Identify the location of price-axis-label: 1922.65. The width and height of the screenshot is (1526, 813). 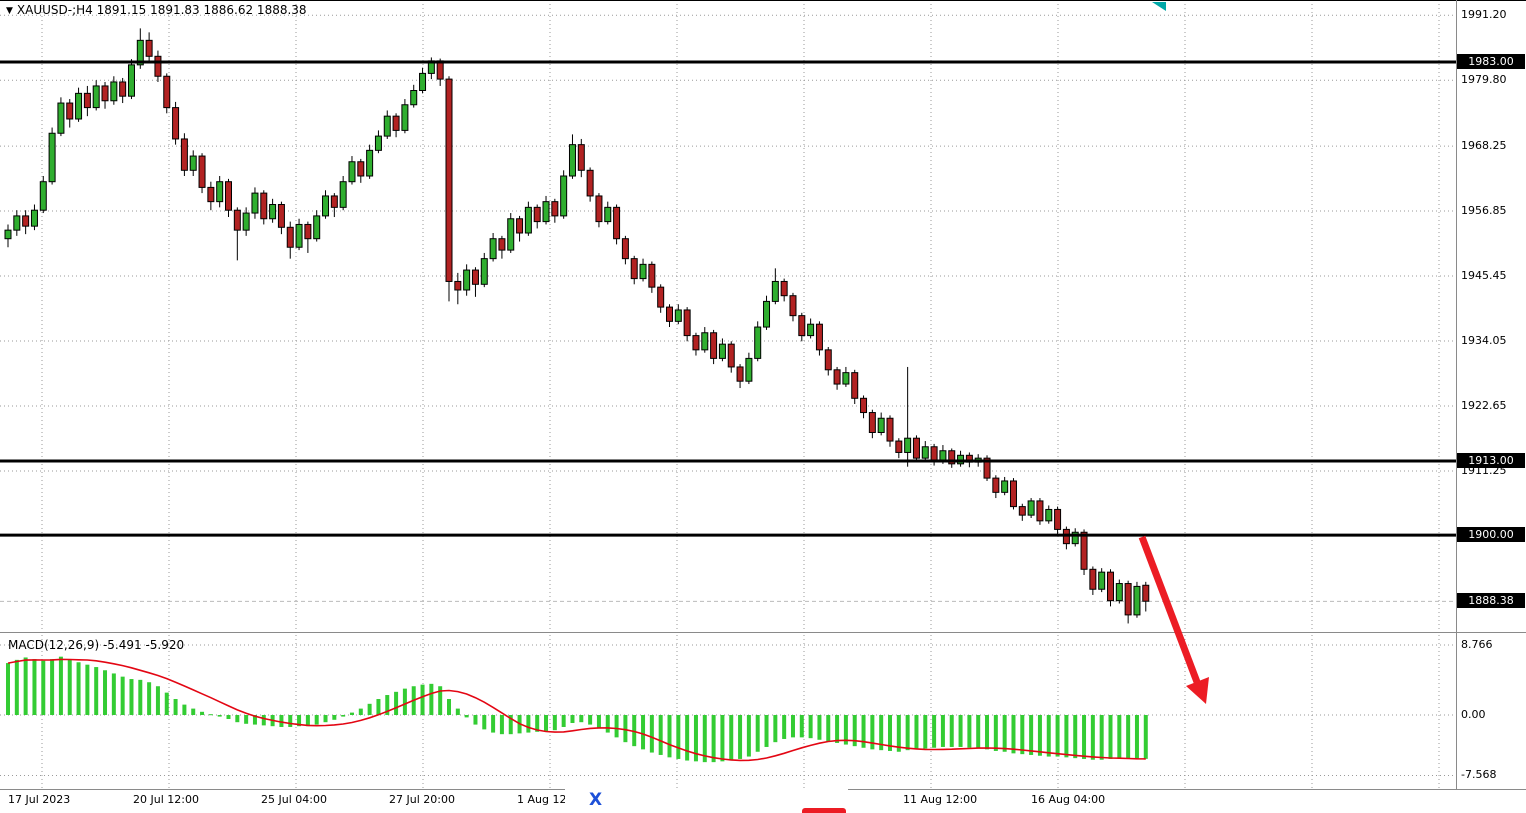
(1484, 405).